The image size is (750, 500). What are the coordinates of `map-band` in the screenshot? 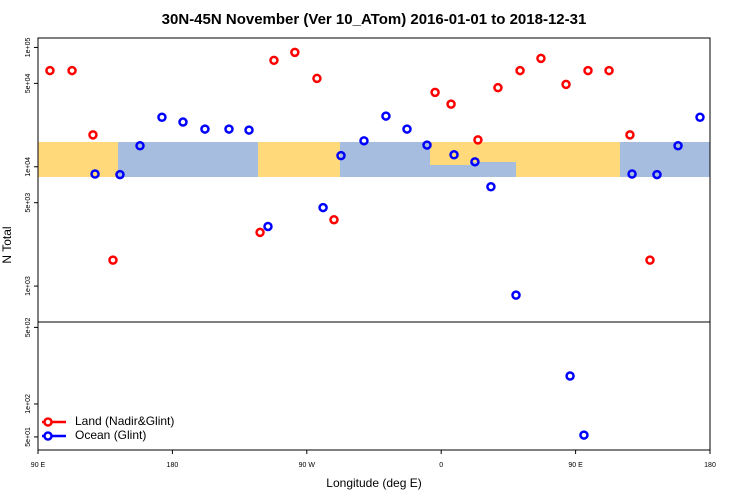 It's located at (374, 159).